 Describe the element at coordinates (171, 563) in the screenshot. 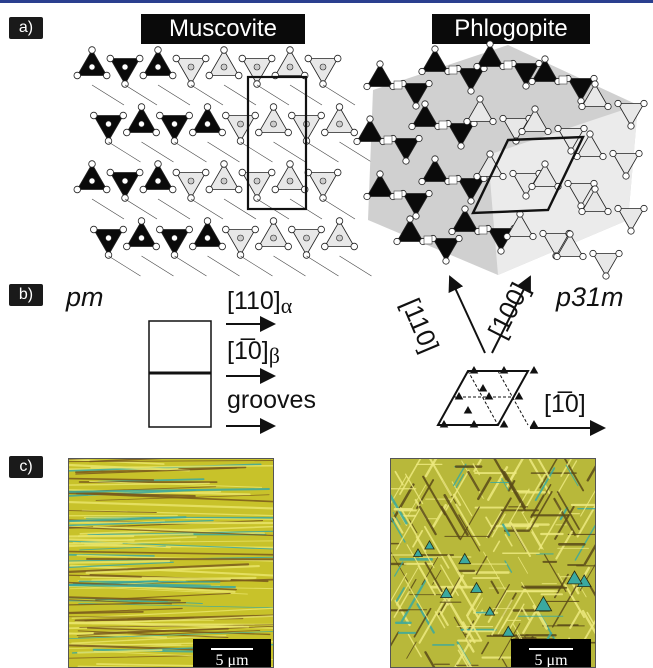

I see `muscovite-micrograph-texture` at that location.